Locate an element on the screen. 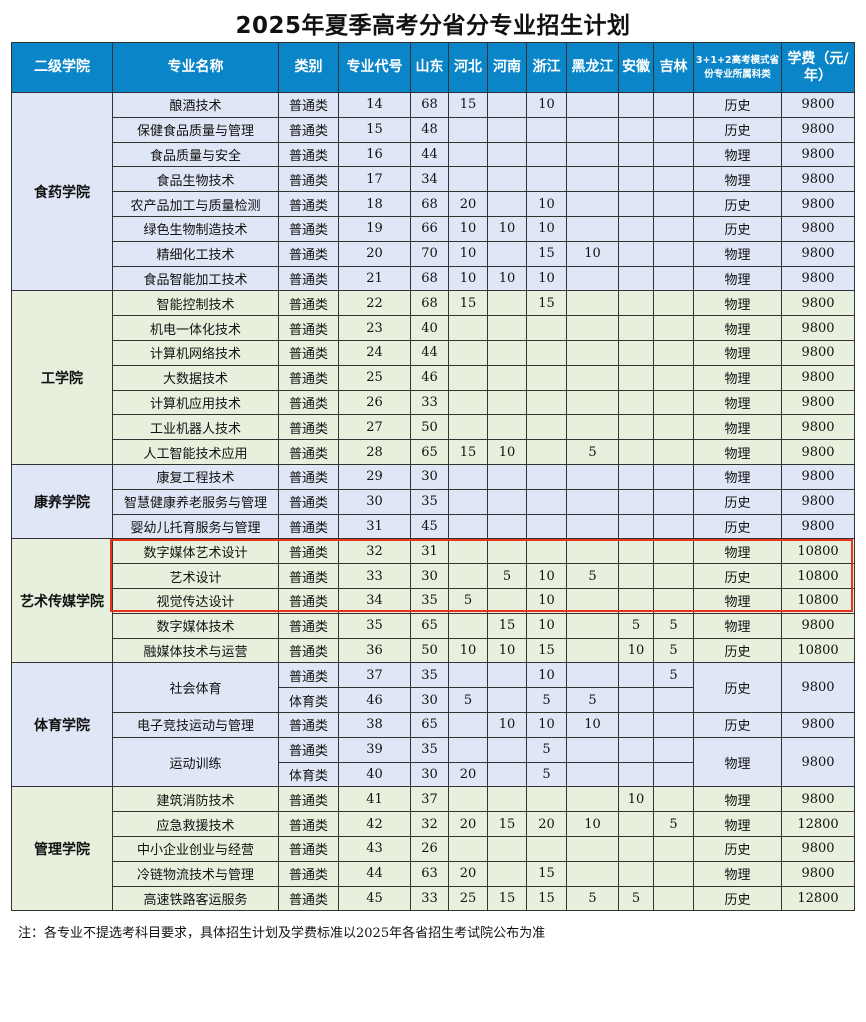 The height and width of the screenshot is (1022, 866). major-name: 建筑消防技术 is located at coordinates (195, 799).